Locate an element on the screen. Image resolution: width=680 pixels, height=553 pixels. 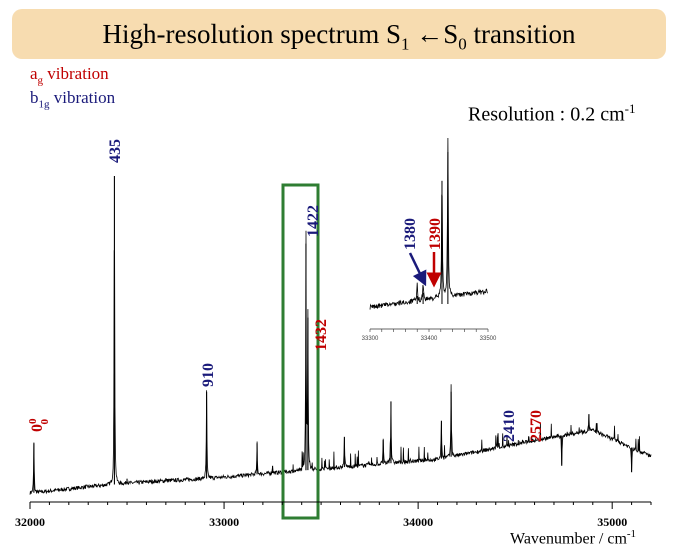
inset-spectrum-line is located at coordinates (428, 223).